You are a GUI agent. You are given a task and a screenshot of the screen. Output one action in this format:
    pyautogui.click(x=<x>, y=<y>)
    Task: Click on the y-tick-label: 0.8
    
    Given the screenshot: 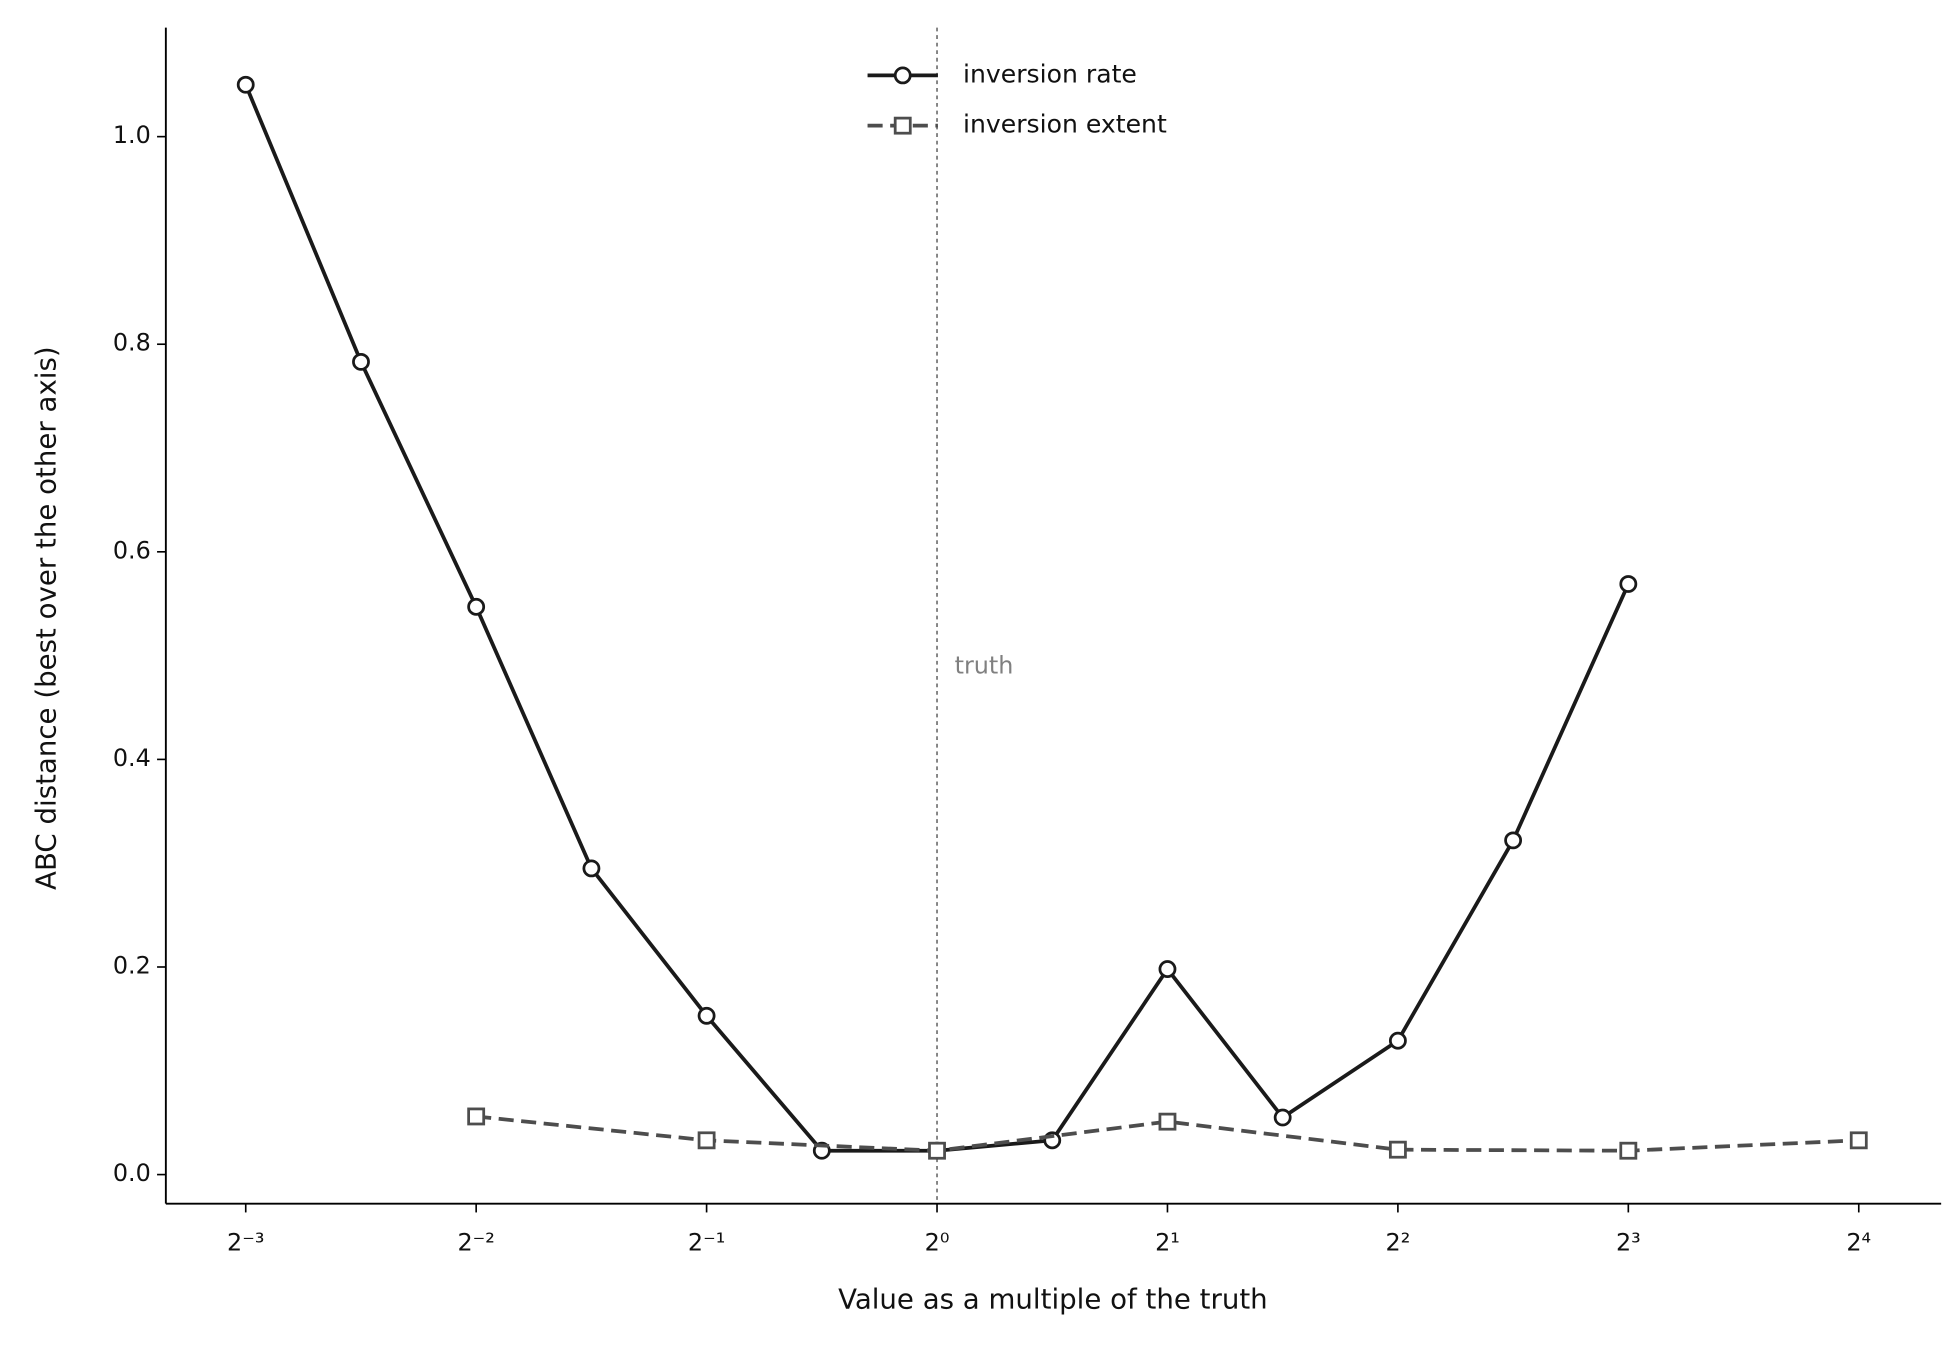 What is the action you would take?
    pyautogui.click(x=132, y=343)
    